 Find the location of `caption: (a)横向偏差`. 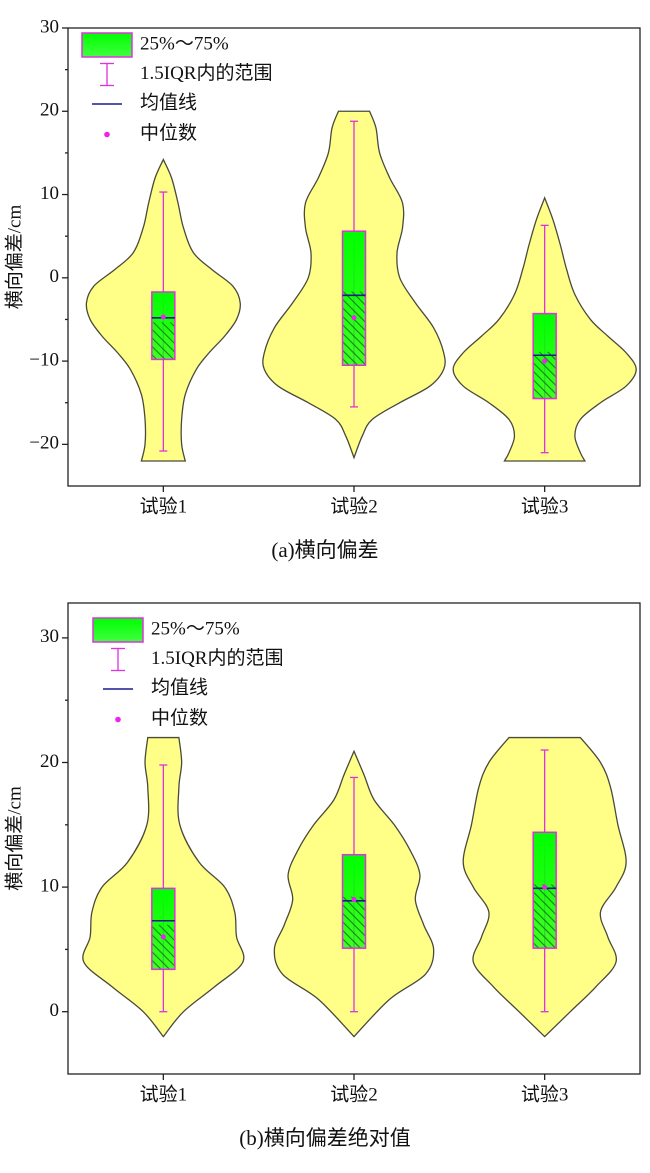

caption: (a)横向偏差 is located at coordinates (324, 550).